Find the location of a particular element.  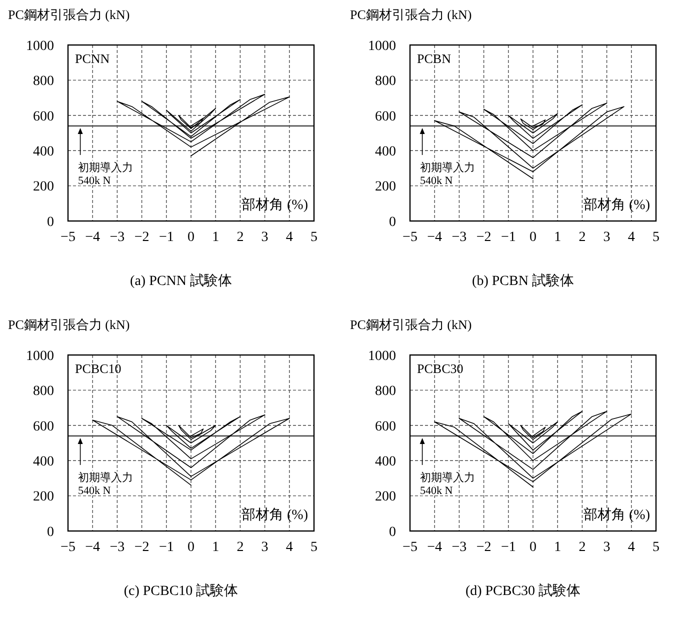

annotation: PCBC10 is located at coordinates (98, 368).